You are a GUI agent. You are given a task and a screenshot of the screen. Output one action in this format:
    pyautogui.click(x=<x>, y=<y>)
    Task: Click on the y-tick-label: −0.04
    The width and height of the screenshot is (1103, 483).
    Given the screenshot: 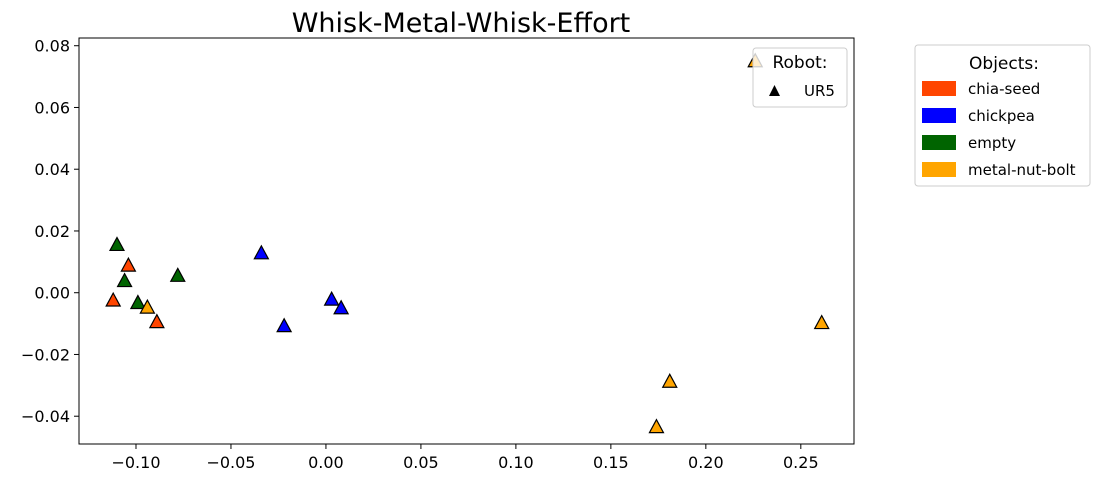 What is the action you would take?
    pyautogui.click(x=45, y=416)
    